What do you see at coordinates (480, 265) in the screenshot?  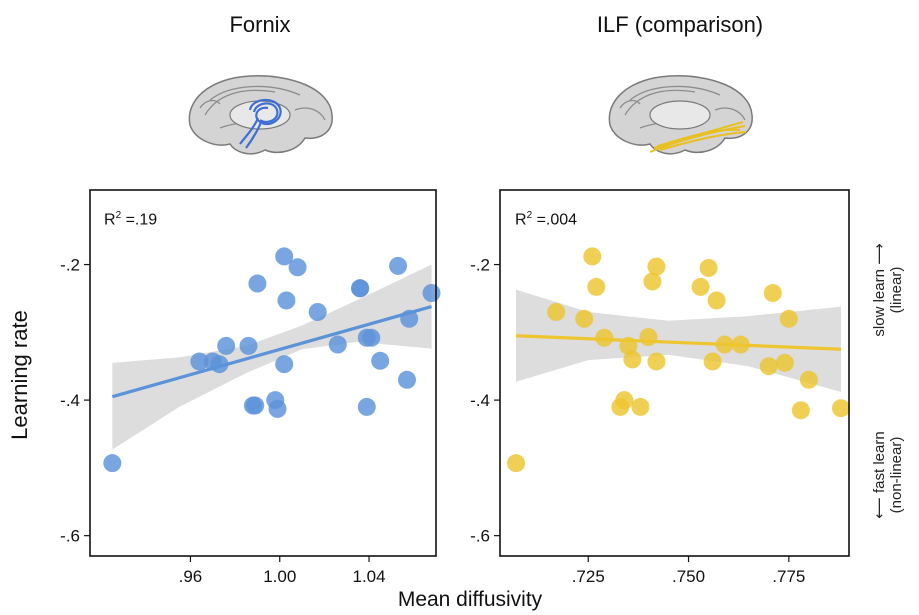 I see `y-tick-label-ilf-0: -.2` at bounding box center [480, 265].